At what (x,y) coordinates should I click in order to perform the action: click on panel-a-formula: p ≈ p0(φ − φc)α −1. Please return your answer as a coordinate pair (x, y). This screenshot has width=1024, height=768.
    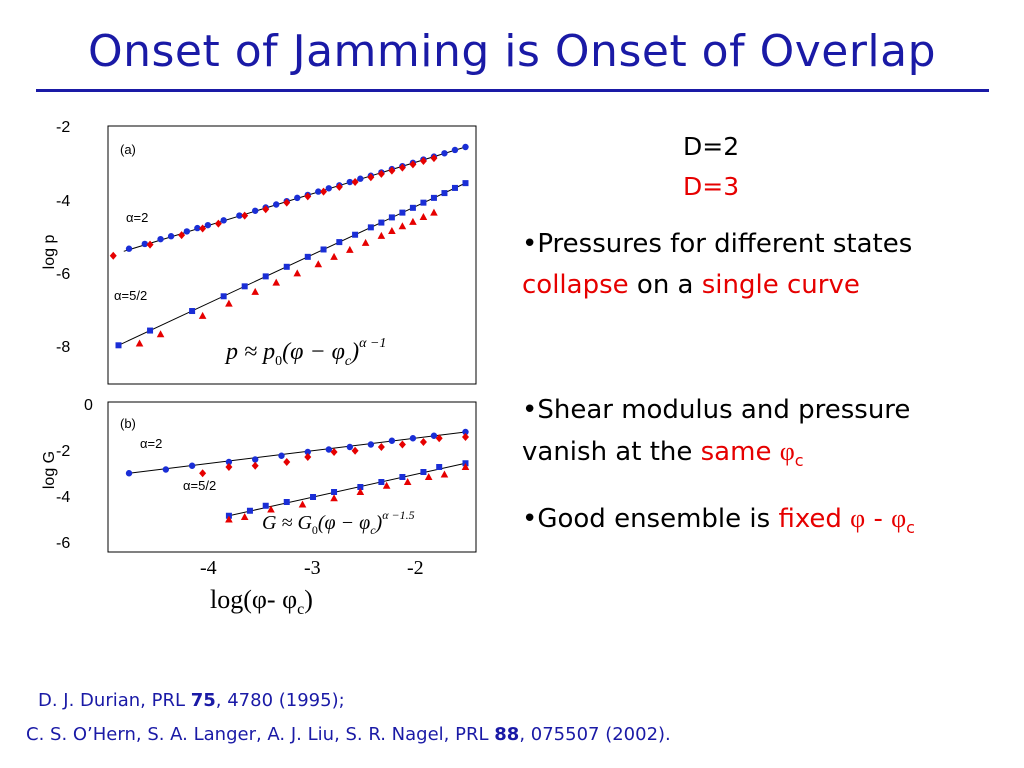
    Looking at the image, I should click on (305, 352).